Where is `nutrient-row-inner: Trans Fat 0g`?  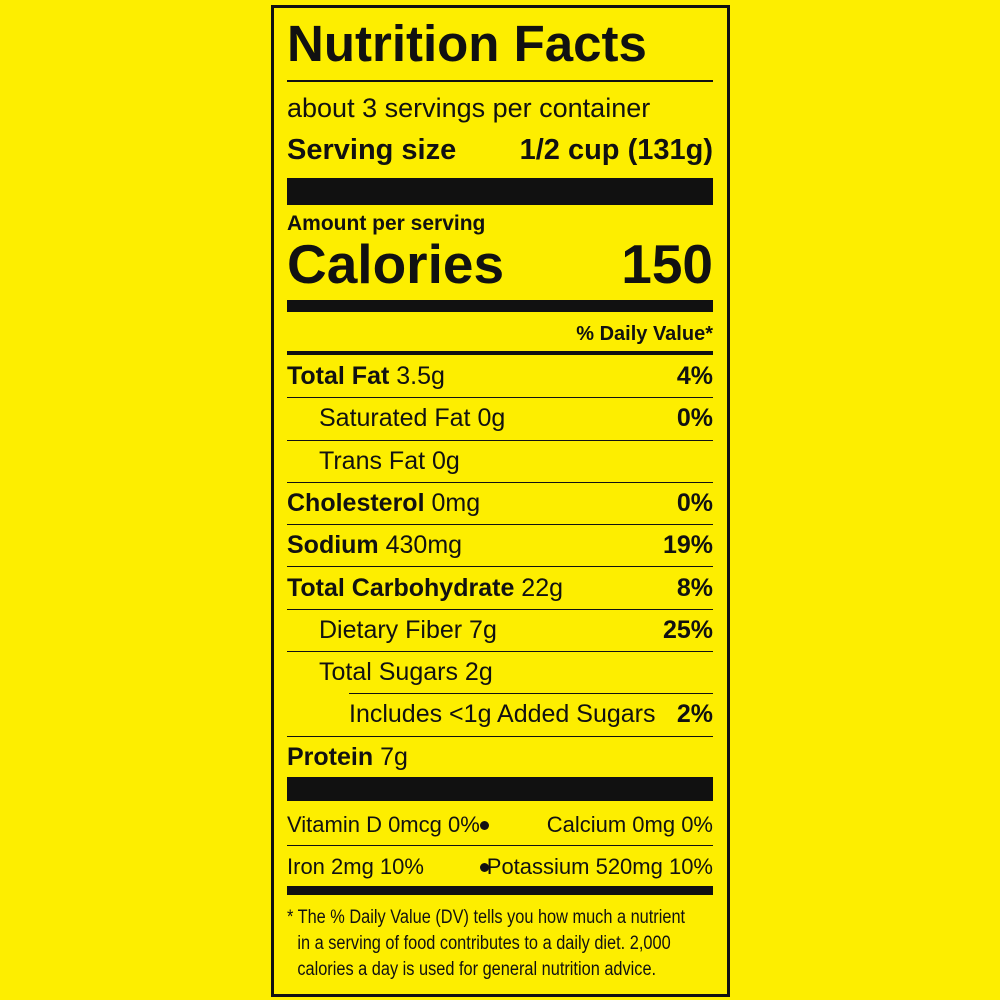 nutrient-row-inner: Trans Fat 0g is located at coordinates (500, 460).